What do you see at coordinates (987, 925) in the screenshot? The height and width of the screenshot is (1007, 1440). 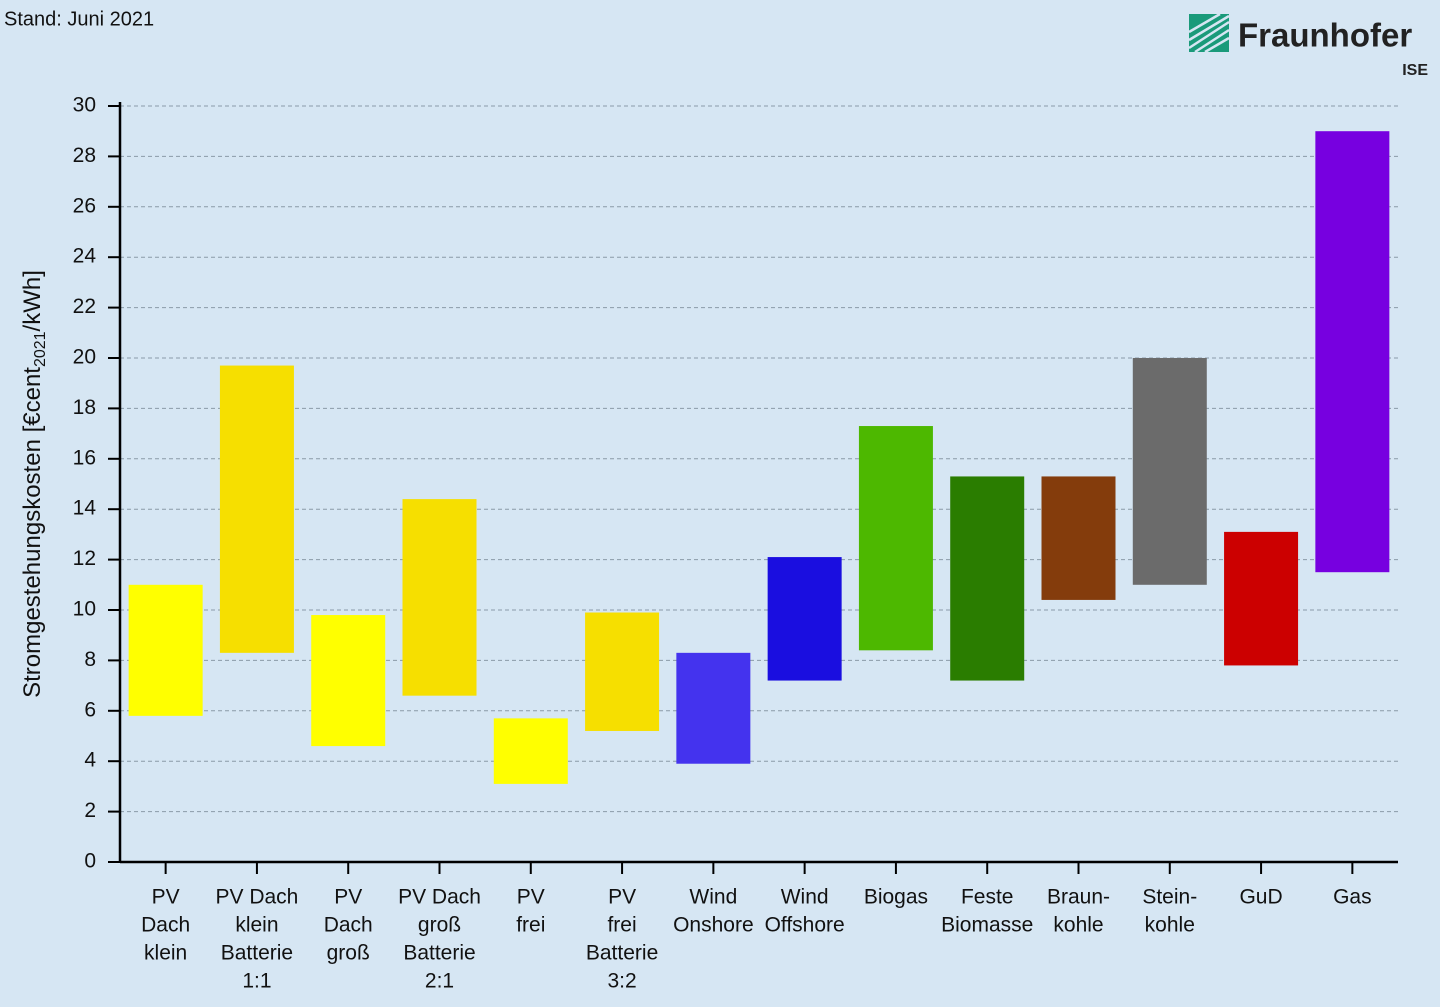 I see `x-tick-label: Biomasse` at bounding box center [987, 925].